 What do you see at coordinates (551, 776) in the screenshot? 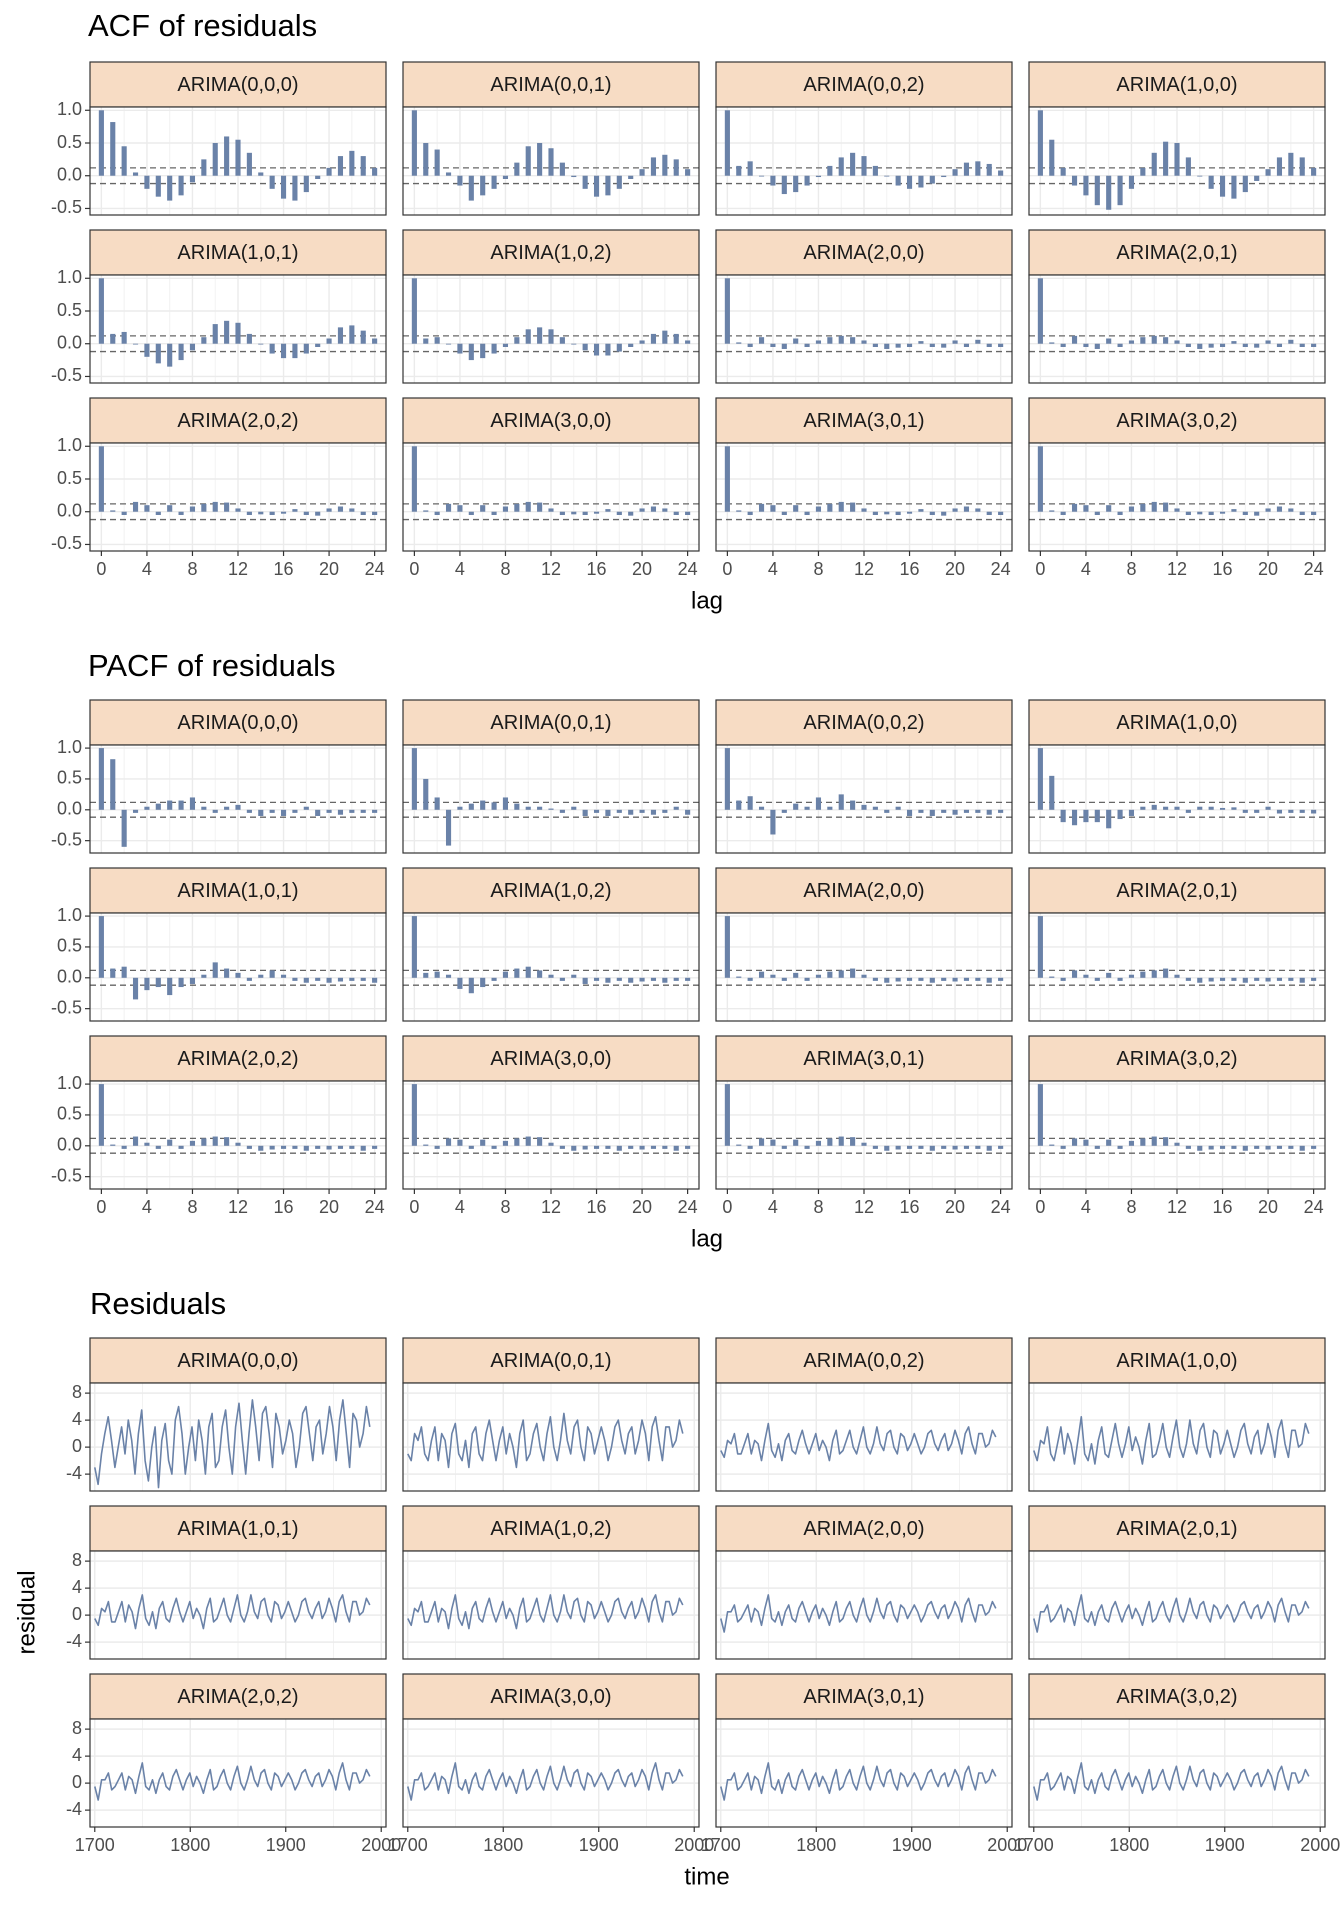
I see `facet-panel: ARIMA(0,0,1)` at bounding box center [551, 776].